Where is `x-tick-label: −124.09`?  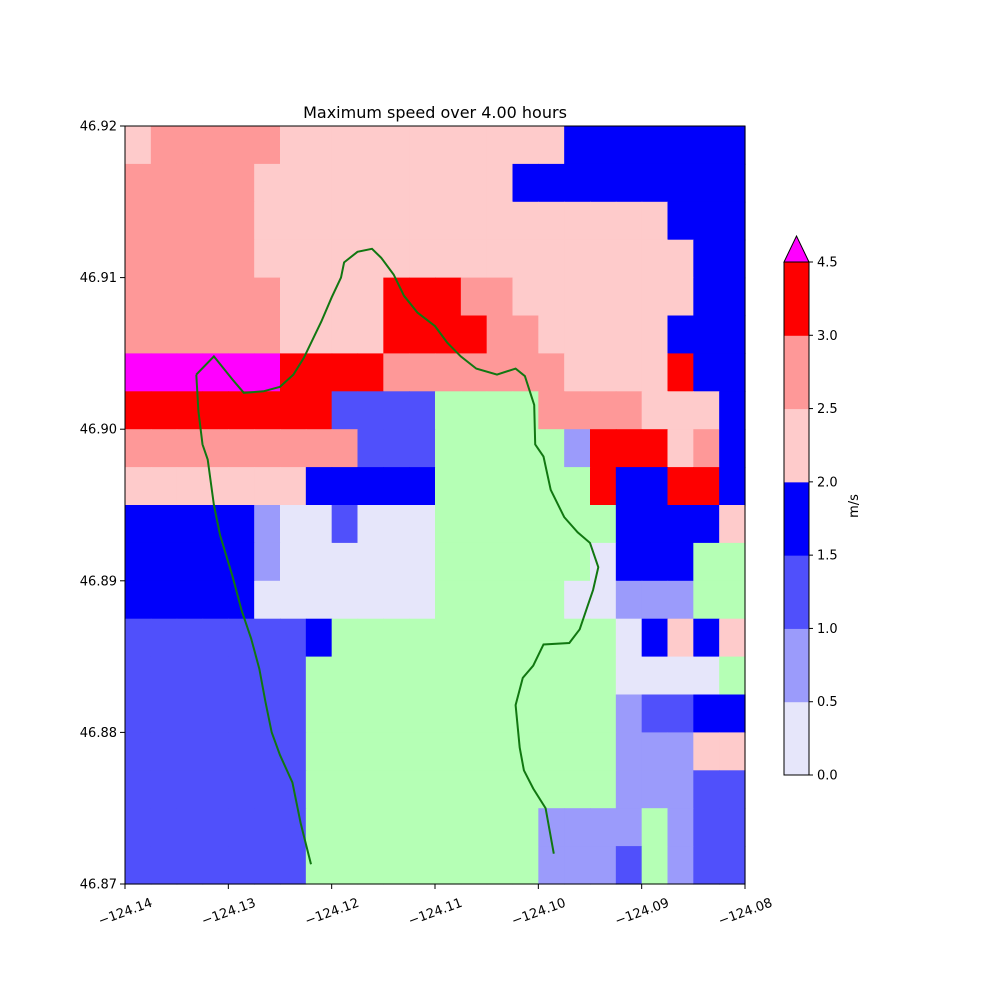 x-tick-label: −124.09 is located at coordinates (642, 912).